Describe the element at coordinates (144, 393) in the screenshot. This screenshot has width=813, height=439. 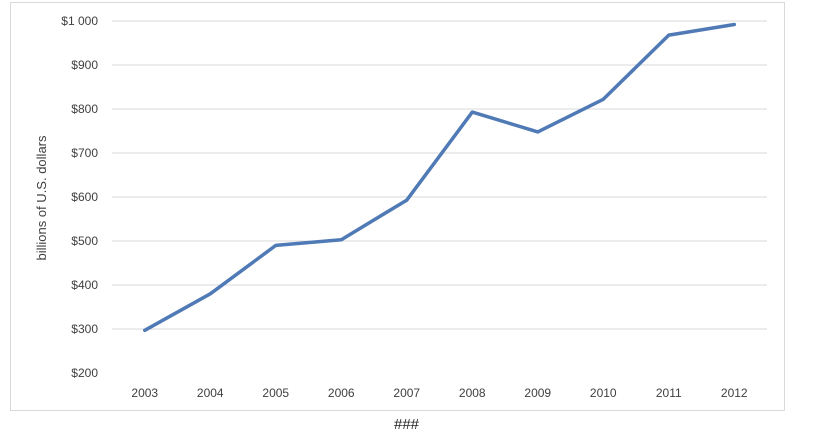
I see `x-tick-label: 2003` at that location.